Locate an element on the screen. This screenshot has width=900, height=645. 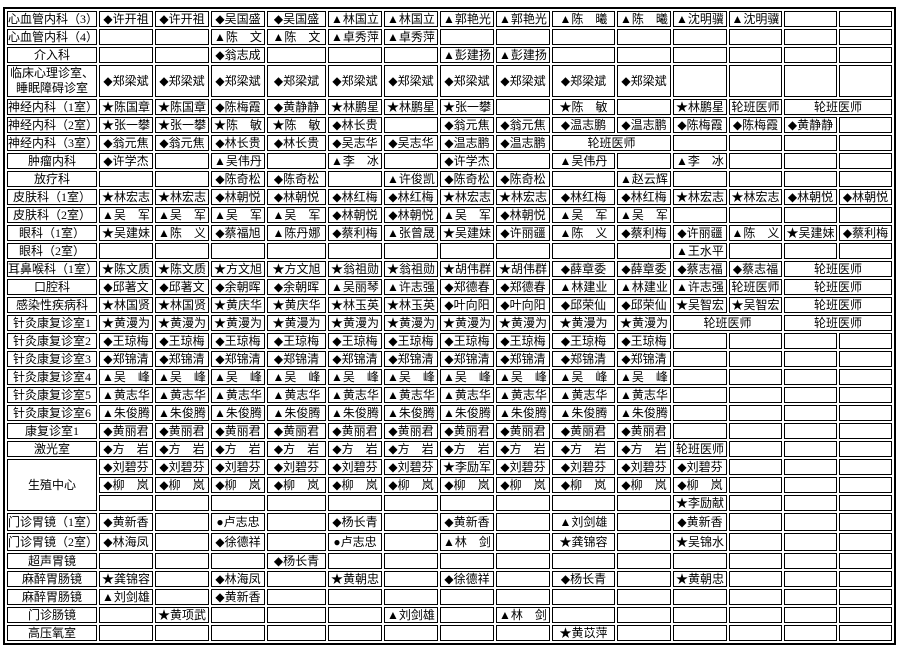
duty-cell: ★张一攀 is located at coordinates (126, 125).